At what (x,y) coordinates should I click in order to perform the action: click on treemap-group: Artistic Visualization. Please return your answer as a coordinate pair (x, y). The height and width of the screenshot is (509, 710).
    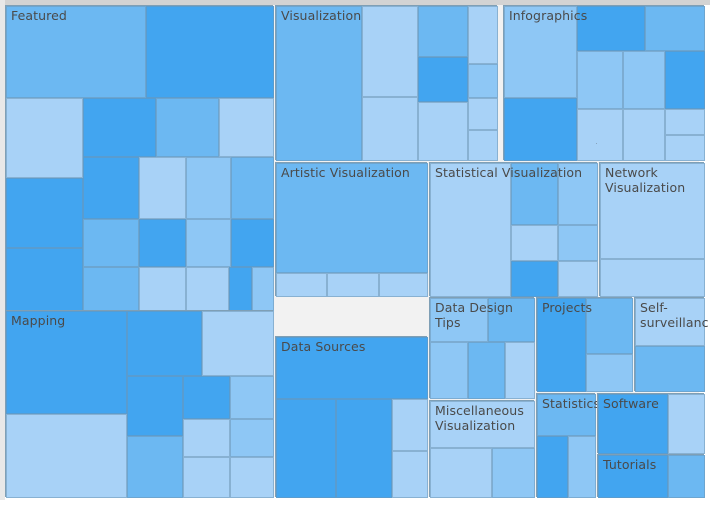
    Looking at the image, I should click on (351, 229).